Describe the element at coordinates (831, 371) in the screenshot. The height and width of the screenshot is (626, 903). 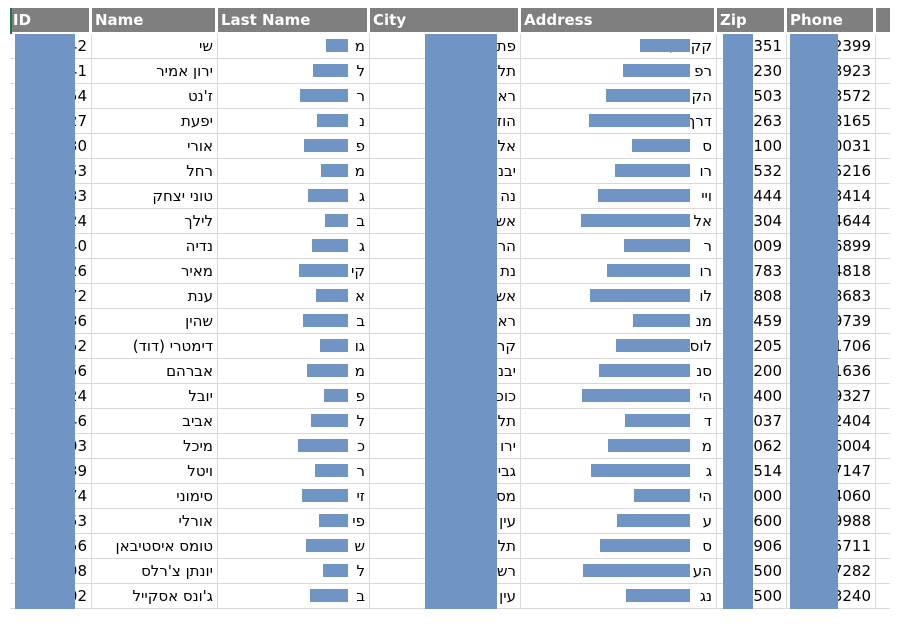
I see `cell-phone: 1636` at that location.